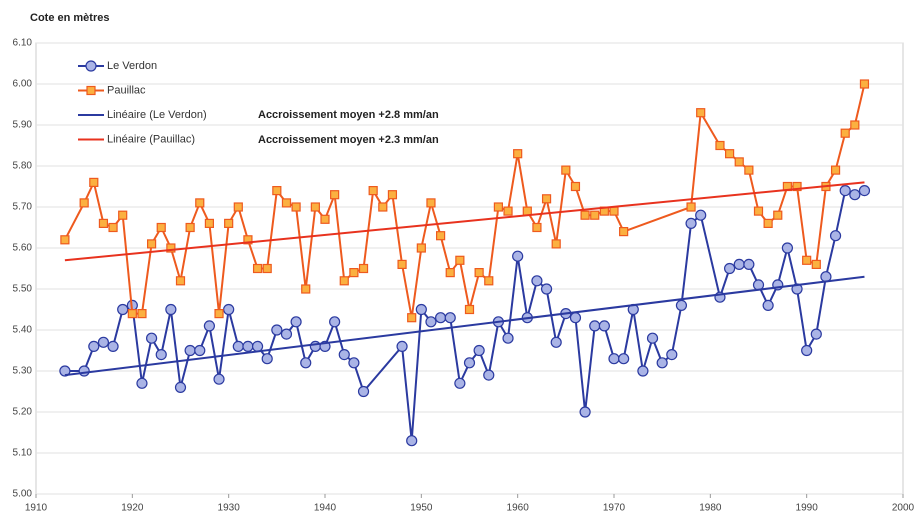  I want to click on x-tick-label: 1970, so click(614, 508).